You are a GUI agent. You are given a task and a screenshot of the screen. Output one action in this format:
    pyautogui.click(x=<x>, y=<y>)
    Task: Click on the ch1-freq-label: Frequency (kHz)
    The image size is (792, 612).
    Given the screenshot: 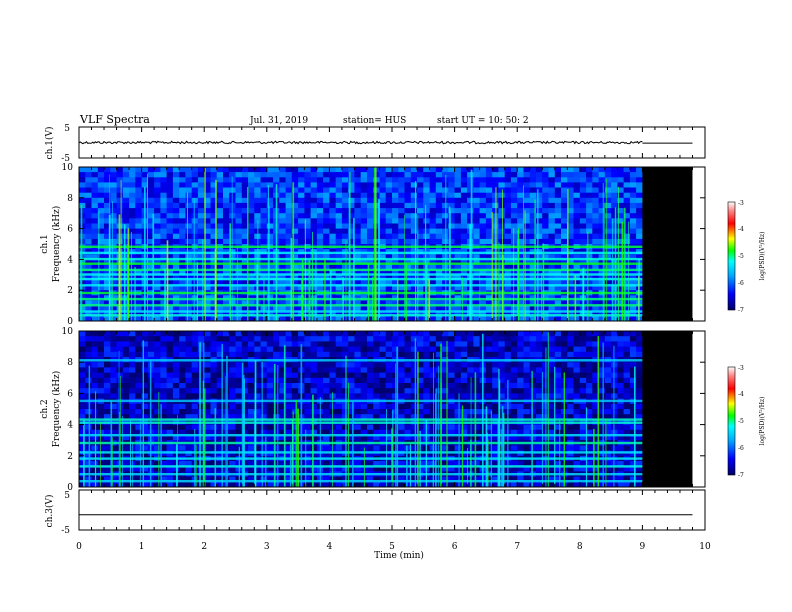 What is the action you would take?
    pyautogui.click(x=56, y=244)
    